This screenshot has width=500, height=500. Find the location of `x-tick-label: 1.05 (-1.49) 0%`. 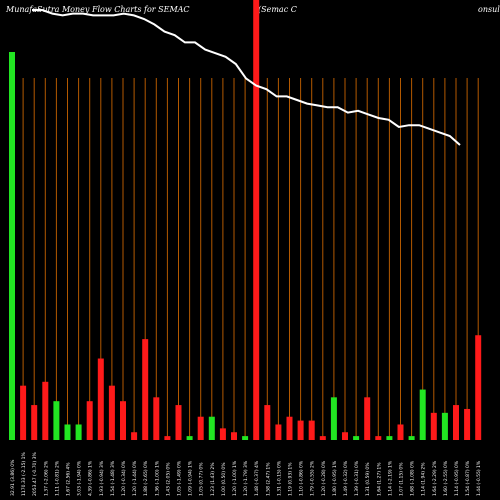

x-tick-label: 1.05 (-1.49) 0% is located at coordinates (180, 478).